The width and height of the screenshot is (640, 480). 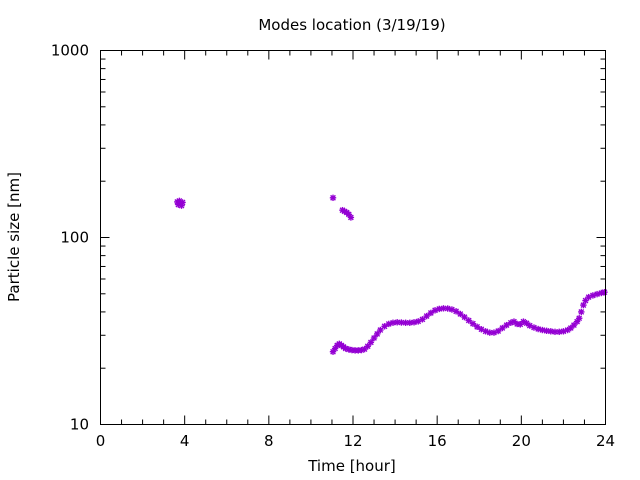 I want to click on x-tick-label: 4, so click(x=185, y=441).